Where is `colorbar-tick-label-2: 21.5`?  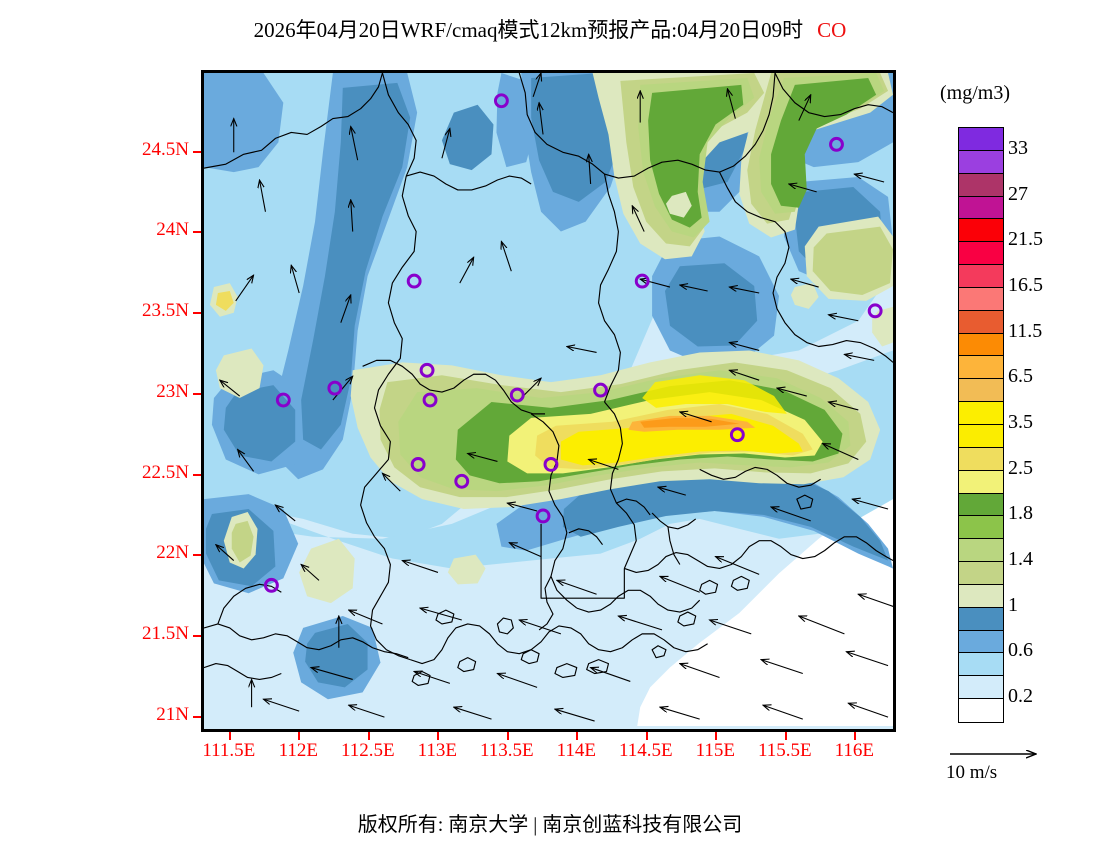
colorbar-tick-label-2: 21.5 is located at coordinates (1025, 239).